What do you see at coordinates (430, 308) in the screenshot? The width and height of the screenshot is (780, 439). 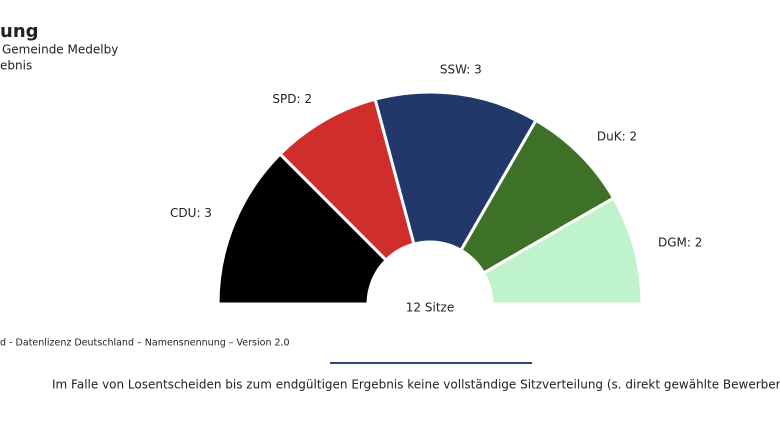 I see `center-label: 12 Sitze` at bounding box center [430, 308].